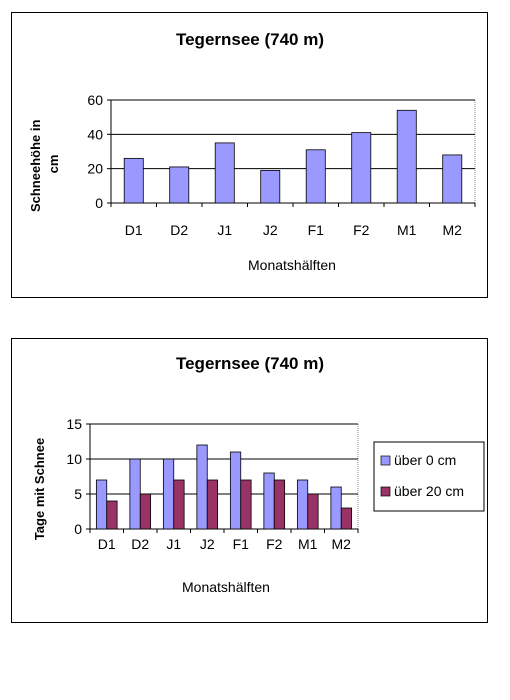 Image resolution: width=510 pixels, height=700 pixels. I want to click on legend: über 0 cm über 20 cm, so click(429, 476).